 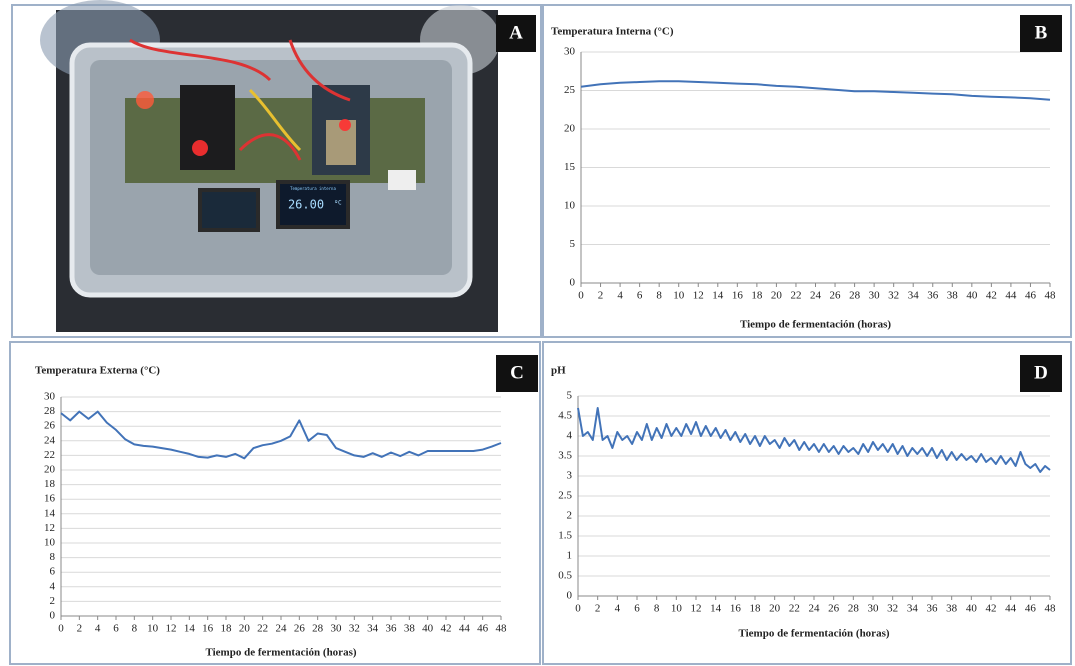 What do you see at coordinates (207, 127) in the screenshot?
I see `microcontroller` at bounding box center [207, 127].